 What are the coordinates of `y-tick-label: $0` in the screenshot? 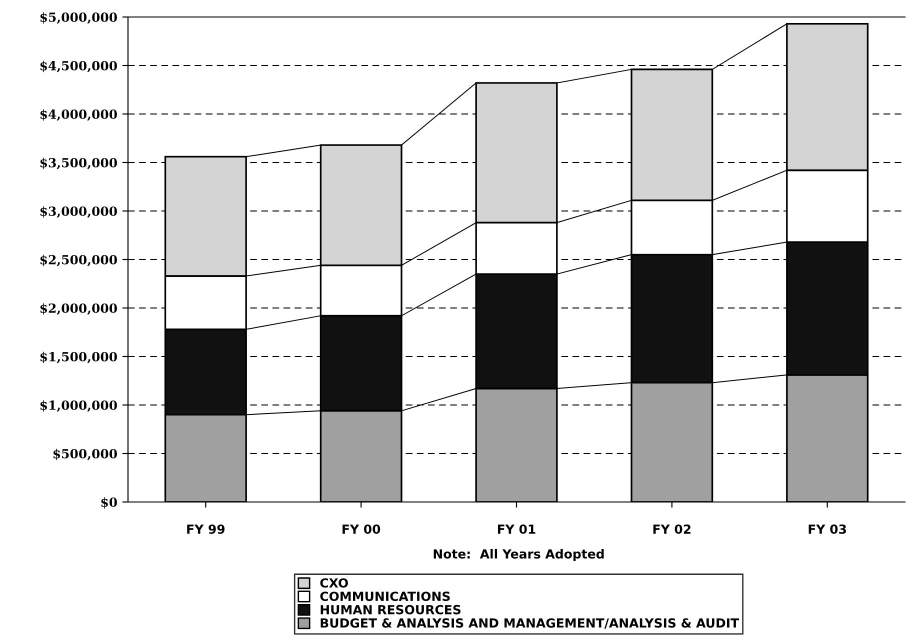 It's located at (109, 503).